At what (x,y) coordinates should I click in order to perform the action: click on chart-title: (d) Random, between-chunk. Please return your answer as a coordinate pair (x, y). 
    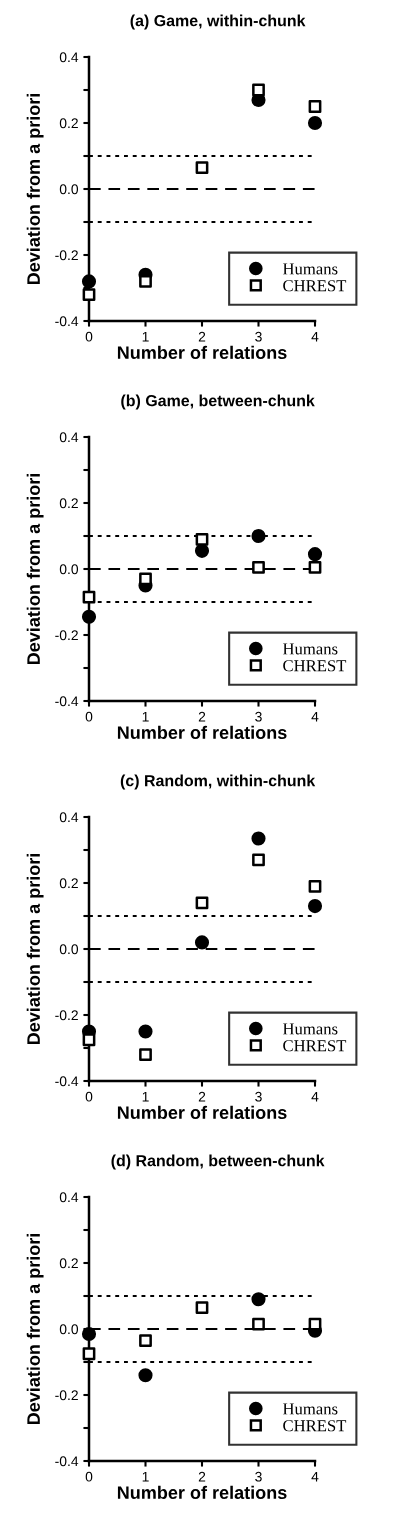
    Looking at the image, I should click on (218, 1162).